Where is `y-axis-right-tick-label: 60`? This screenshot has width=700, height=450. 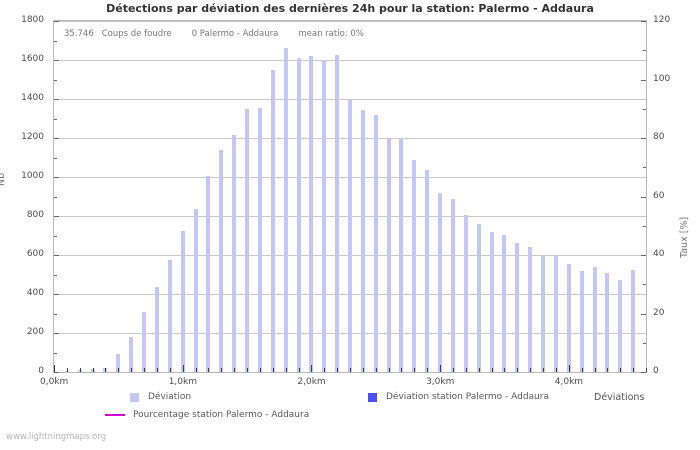 y-axis-right-tick-label: 60 is located at coordinates (659, 195).